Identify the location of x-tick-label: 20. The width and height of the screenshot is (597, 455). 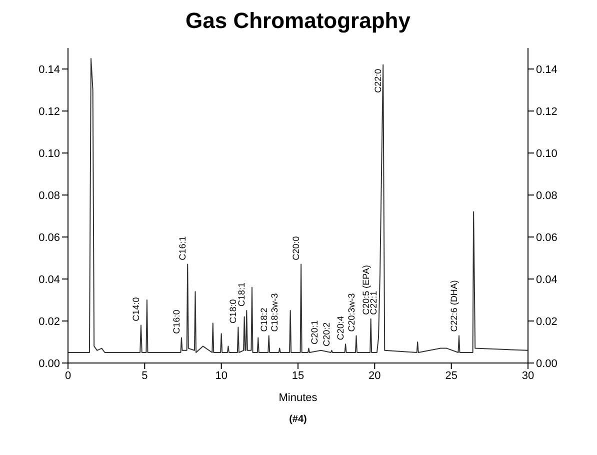
(374, 376).